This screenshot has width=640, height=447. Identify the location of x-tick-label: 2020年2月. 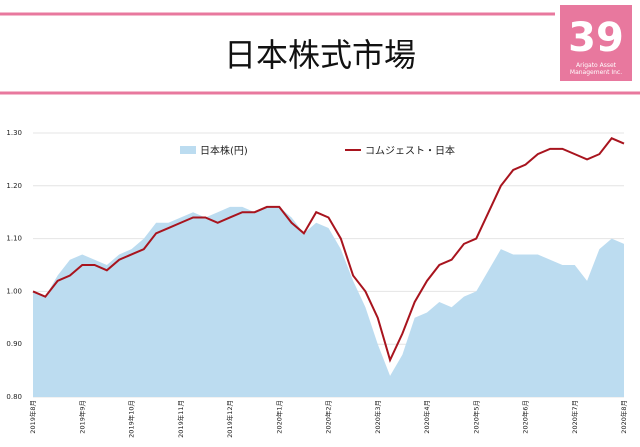
(328, 417).